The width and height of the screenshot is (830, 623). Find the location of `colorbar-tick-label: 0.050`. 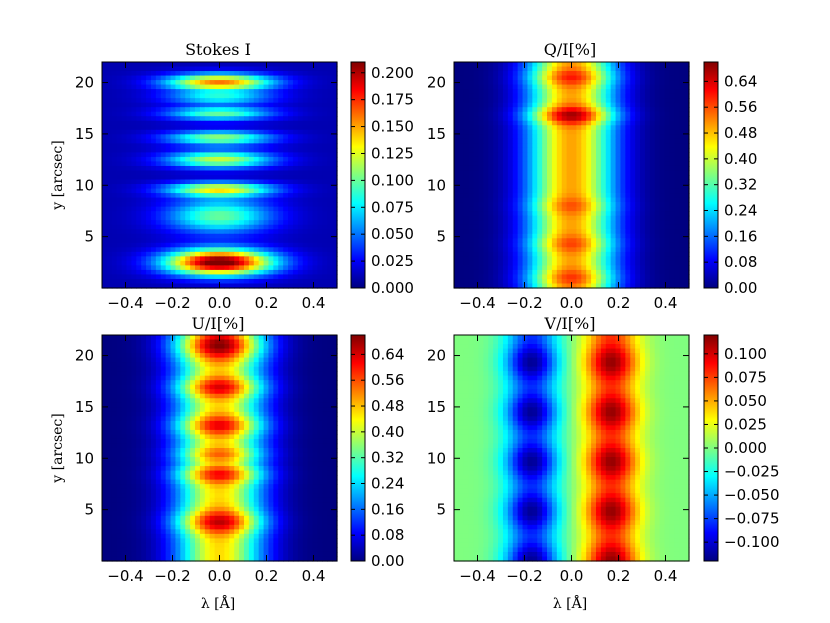

colorbar-tick-label: 0.050 is located at coordinates (392, 234).